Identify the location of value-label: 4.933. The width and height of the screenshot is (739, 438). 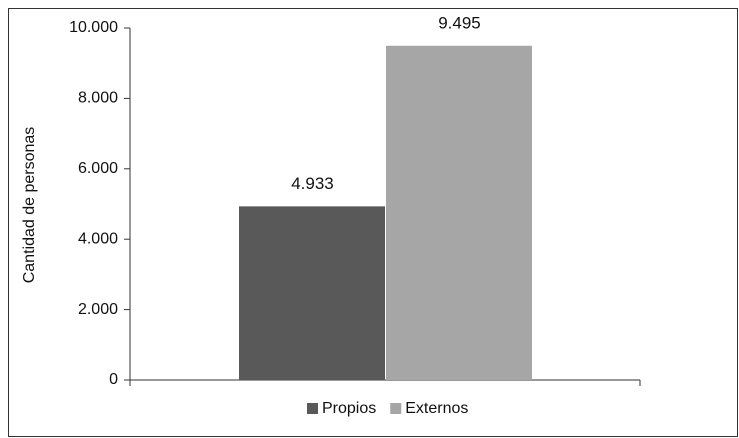
(312, 183).